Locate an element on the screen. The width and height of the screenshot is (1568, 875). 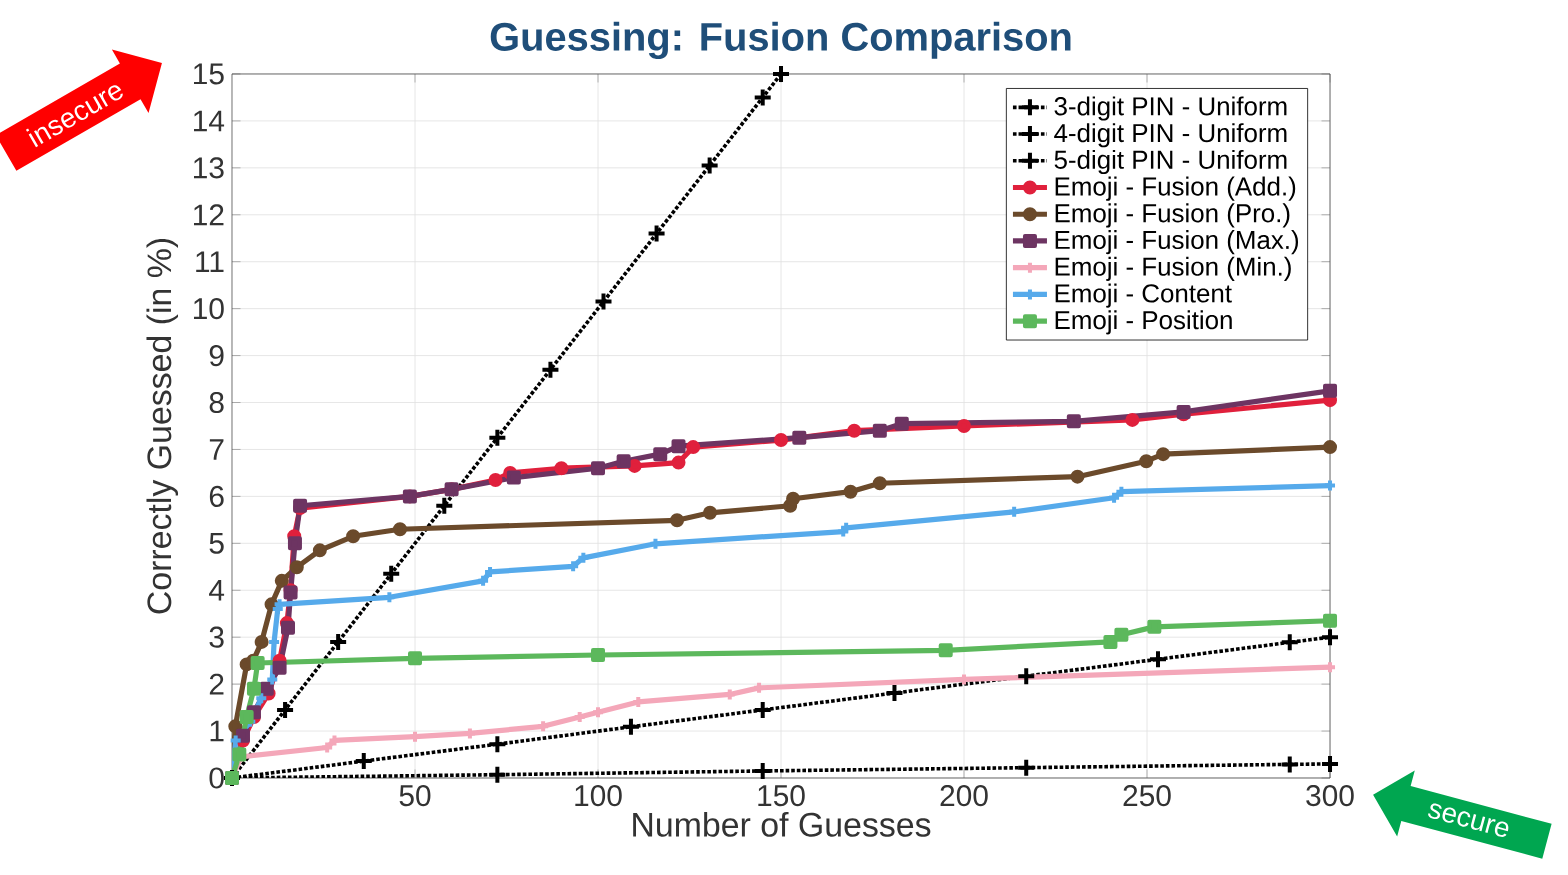
legend-label: 3-digit PIN - Uniform is located at coordinates (1170, 108).